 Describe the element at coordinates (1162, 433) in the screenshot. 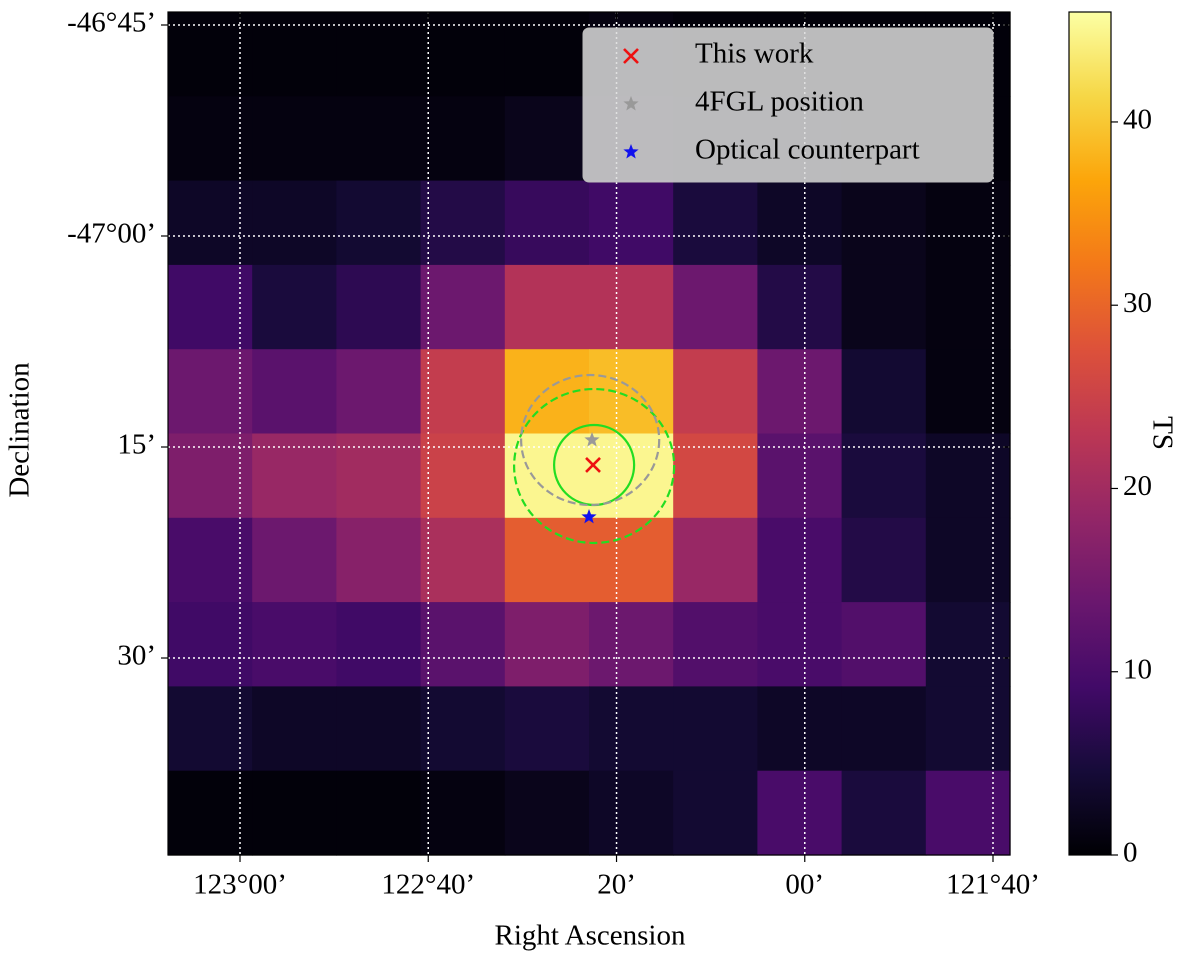

I see `colorbar-label: TS` at that location.